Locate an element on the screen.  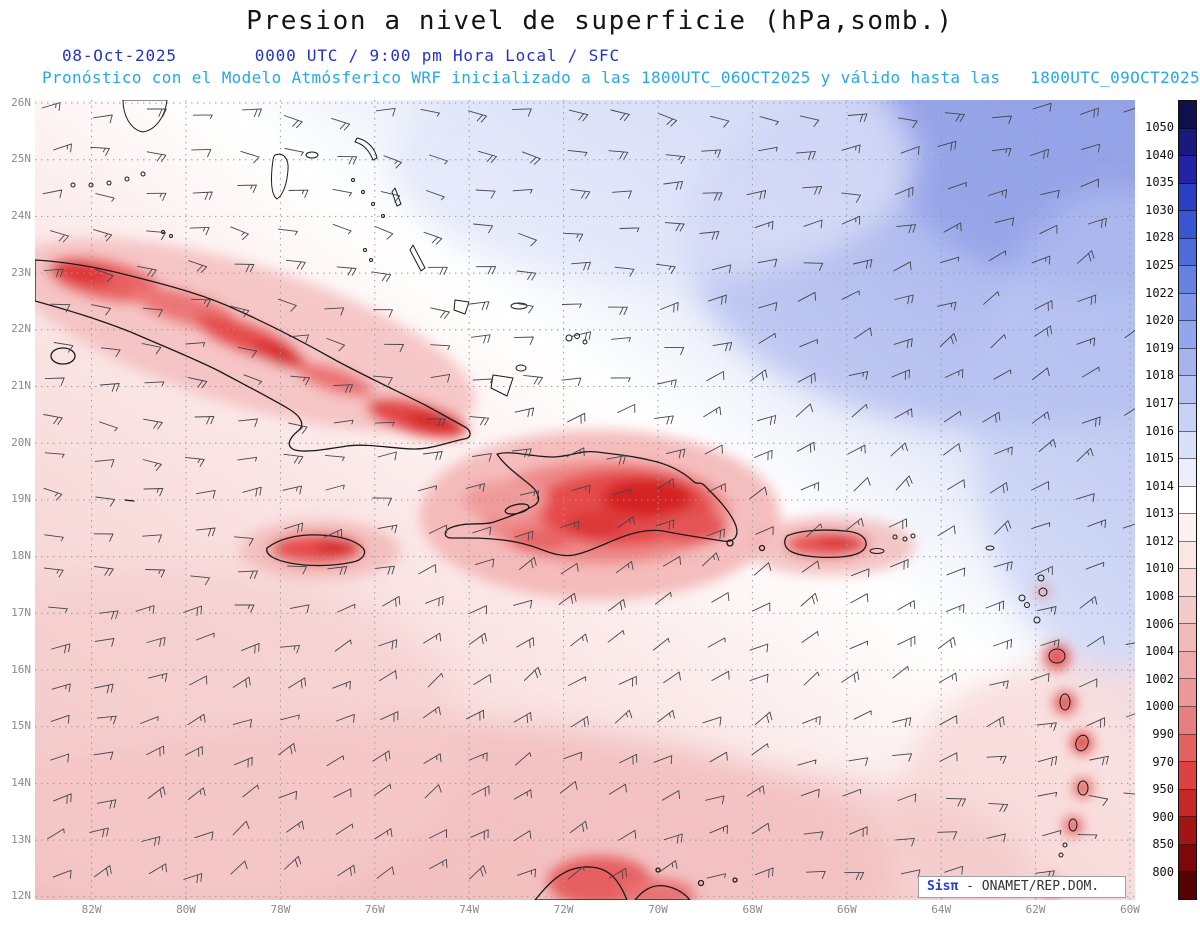
bahamas-coastlines is located at coordinates (429, 267).